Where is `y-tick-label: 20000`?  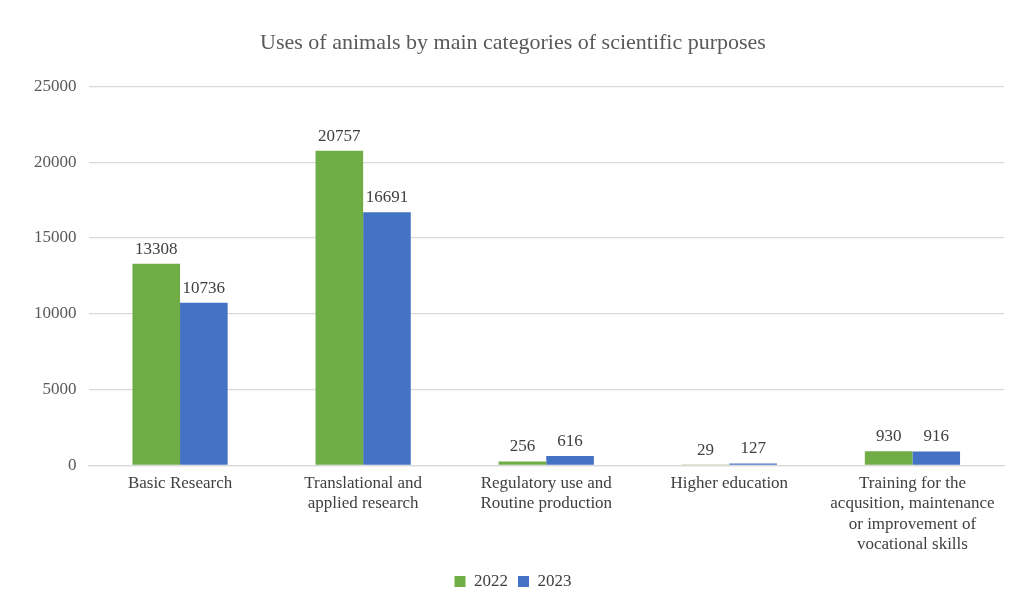 y-tick-label: 20000 is located at coordinates (55, 161).